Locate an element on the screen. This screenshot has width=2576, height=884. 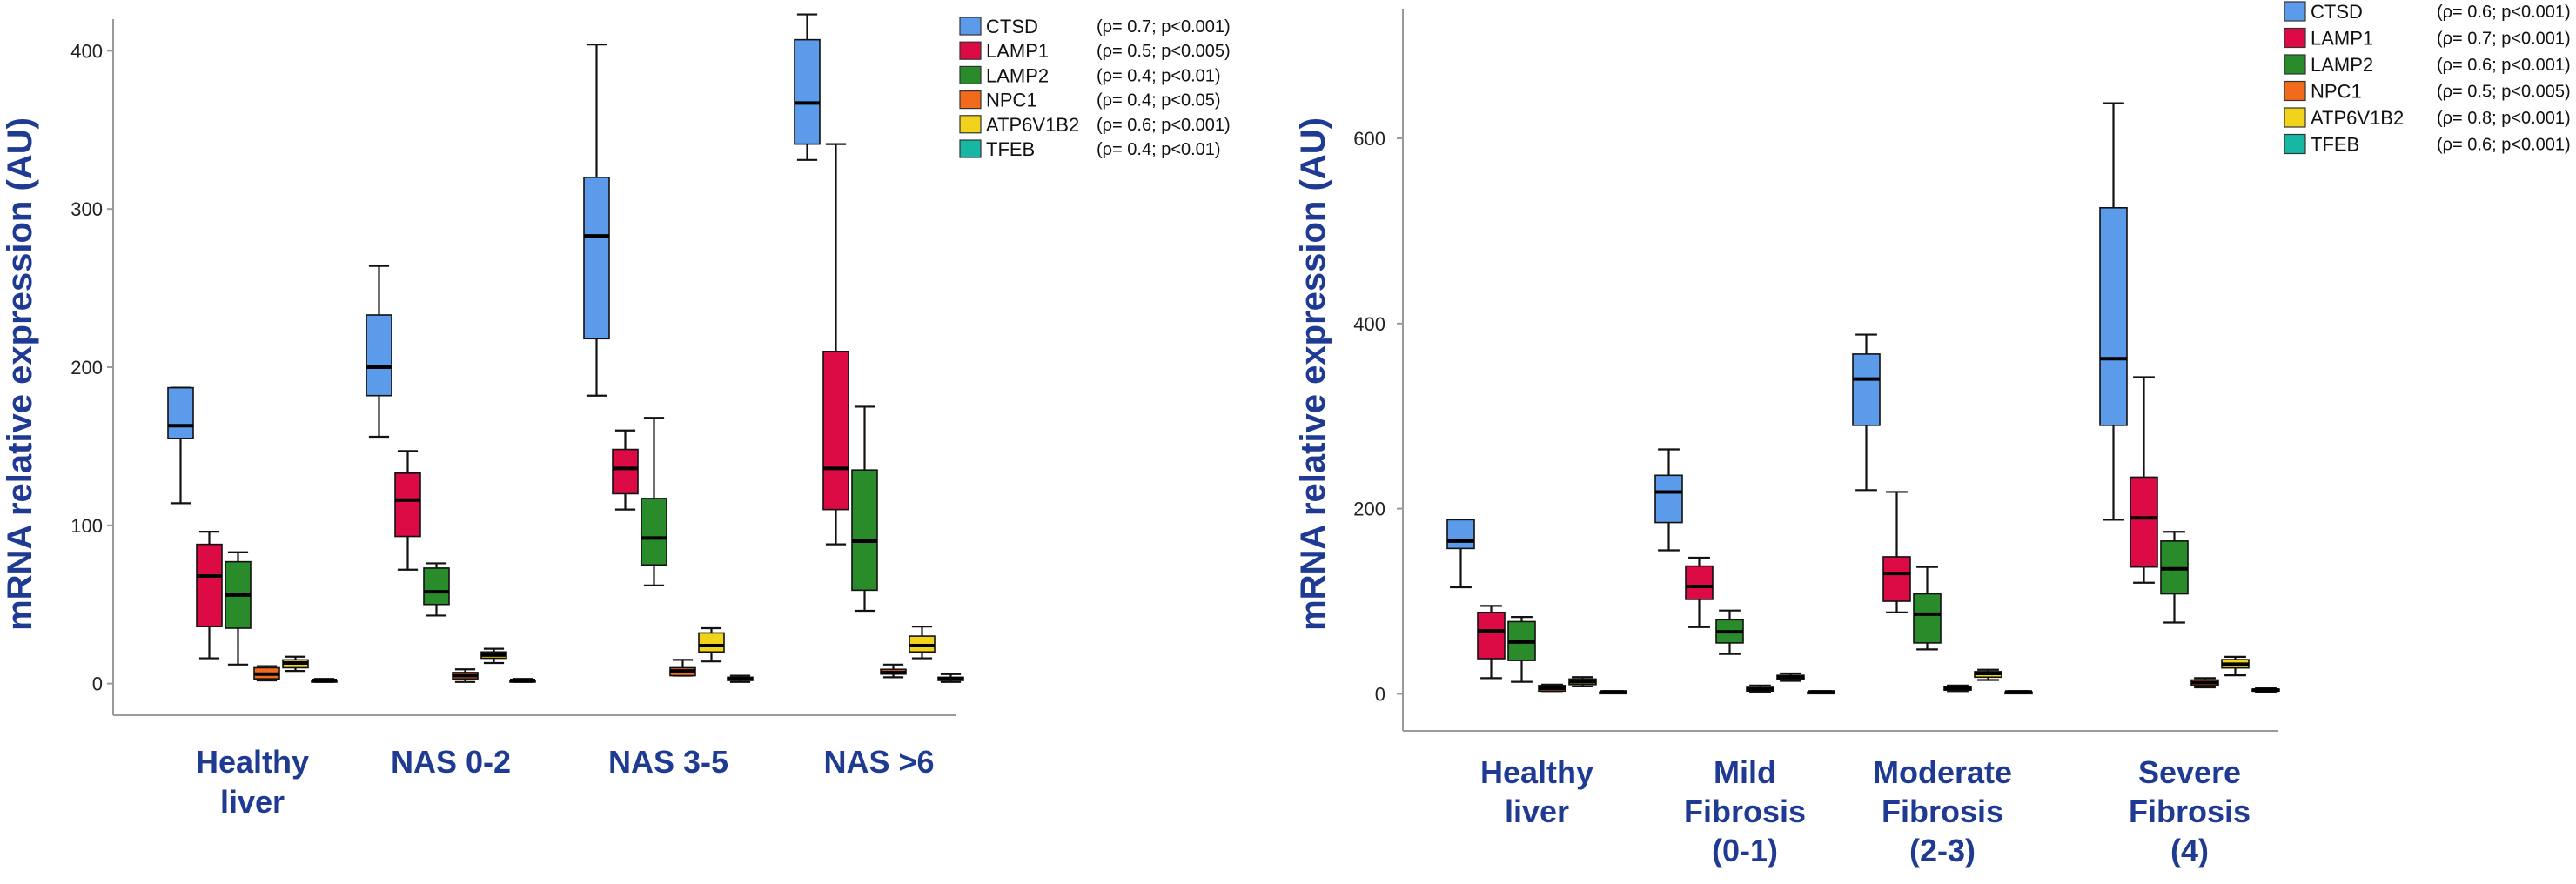
x-category-label-line: (4) is located at coordinates (2189, 850).